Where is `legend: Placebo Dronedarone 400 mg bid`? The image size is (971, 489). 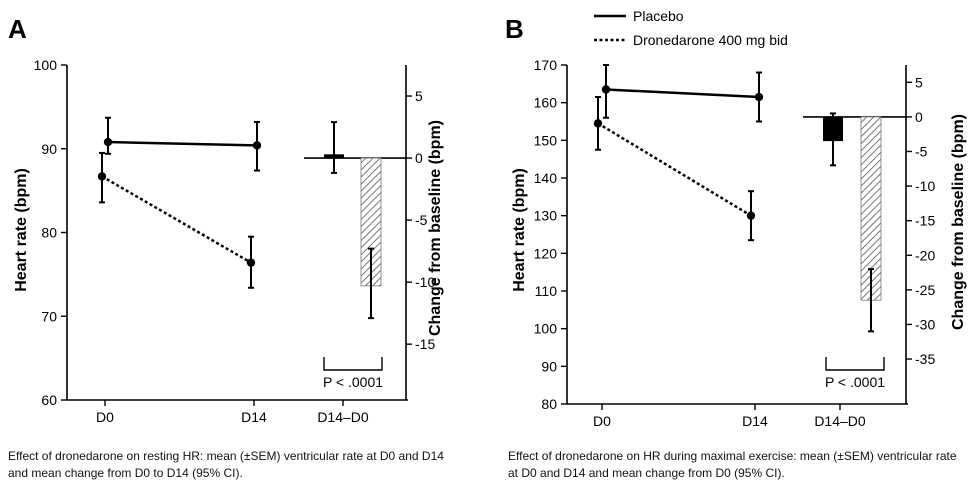 legend: Placebo Dronedarone 400 mg bid is located at coordinates (691, 28).